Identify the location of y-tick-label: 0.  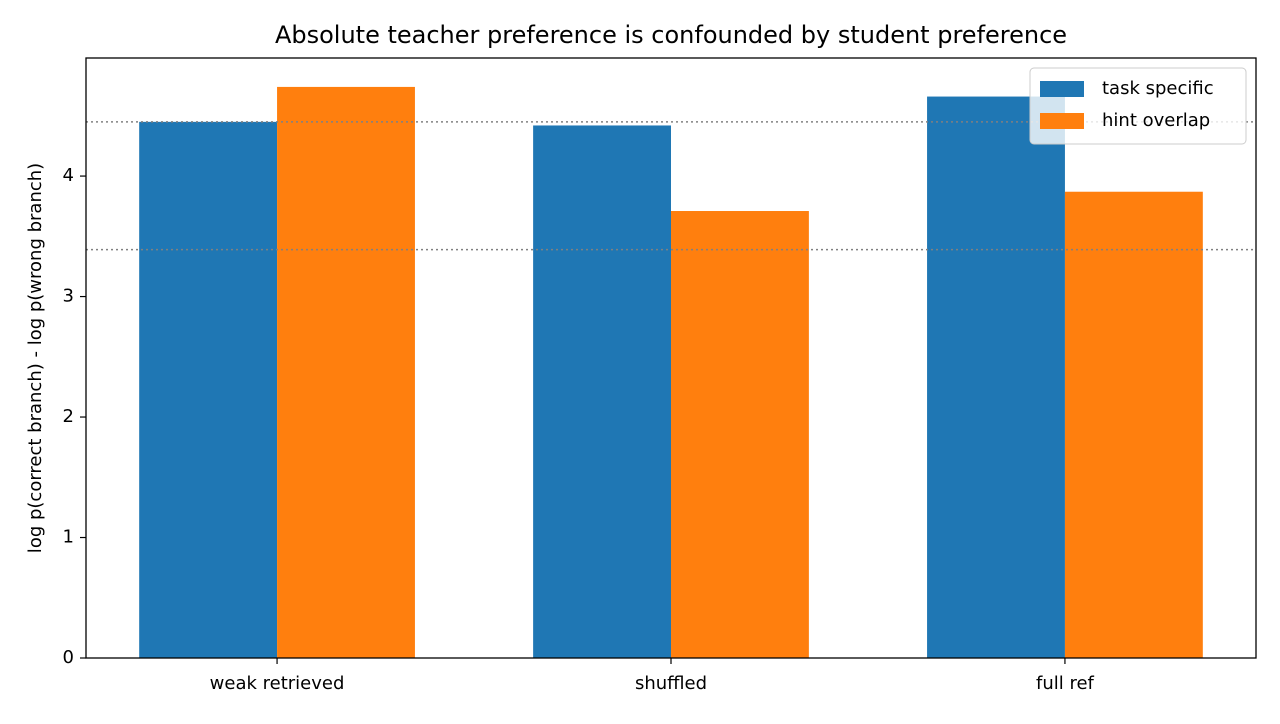
(68, 657).